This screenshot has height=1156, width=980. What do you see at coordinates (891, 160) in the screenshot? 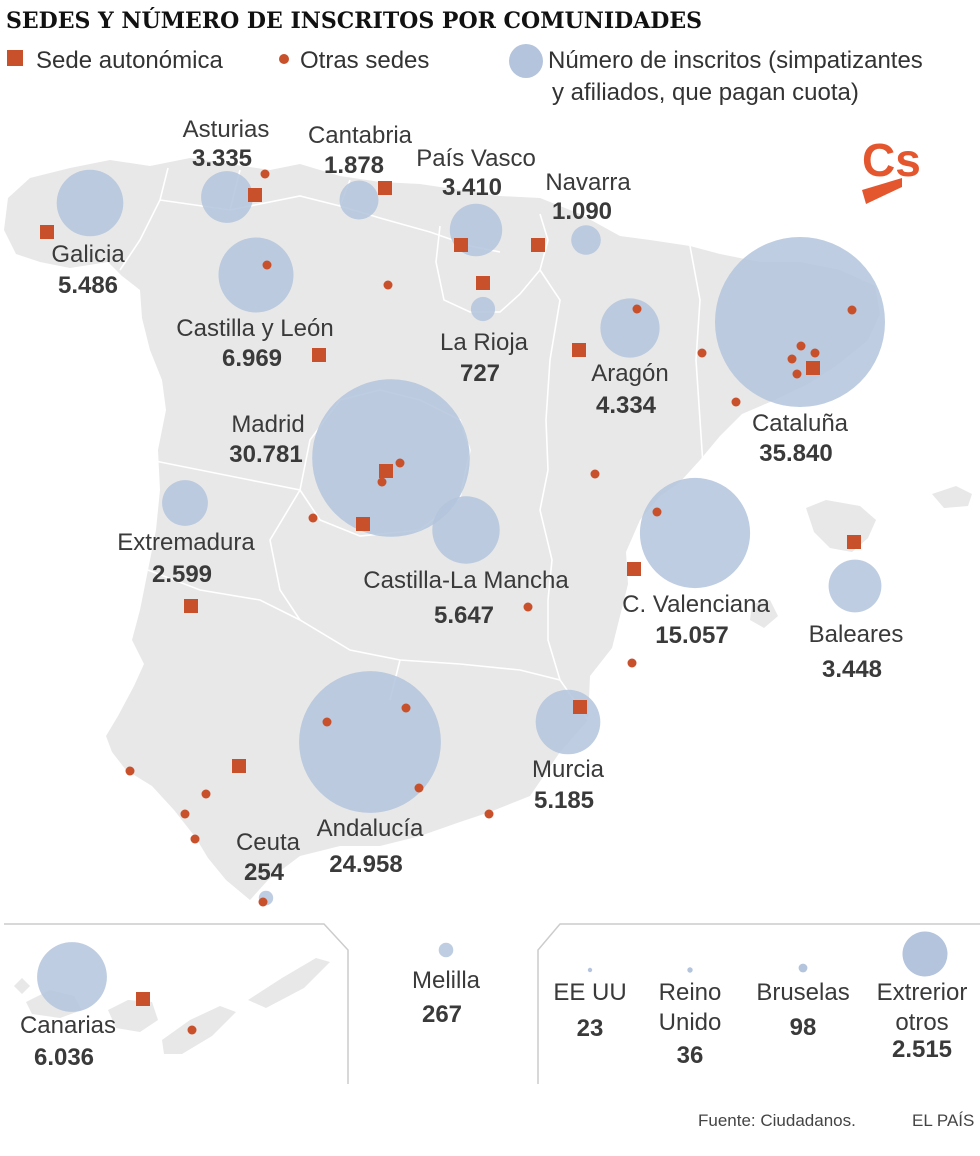
I see `cs-logo-text: Cs` at bounding box center [891, 160].